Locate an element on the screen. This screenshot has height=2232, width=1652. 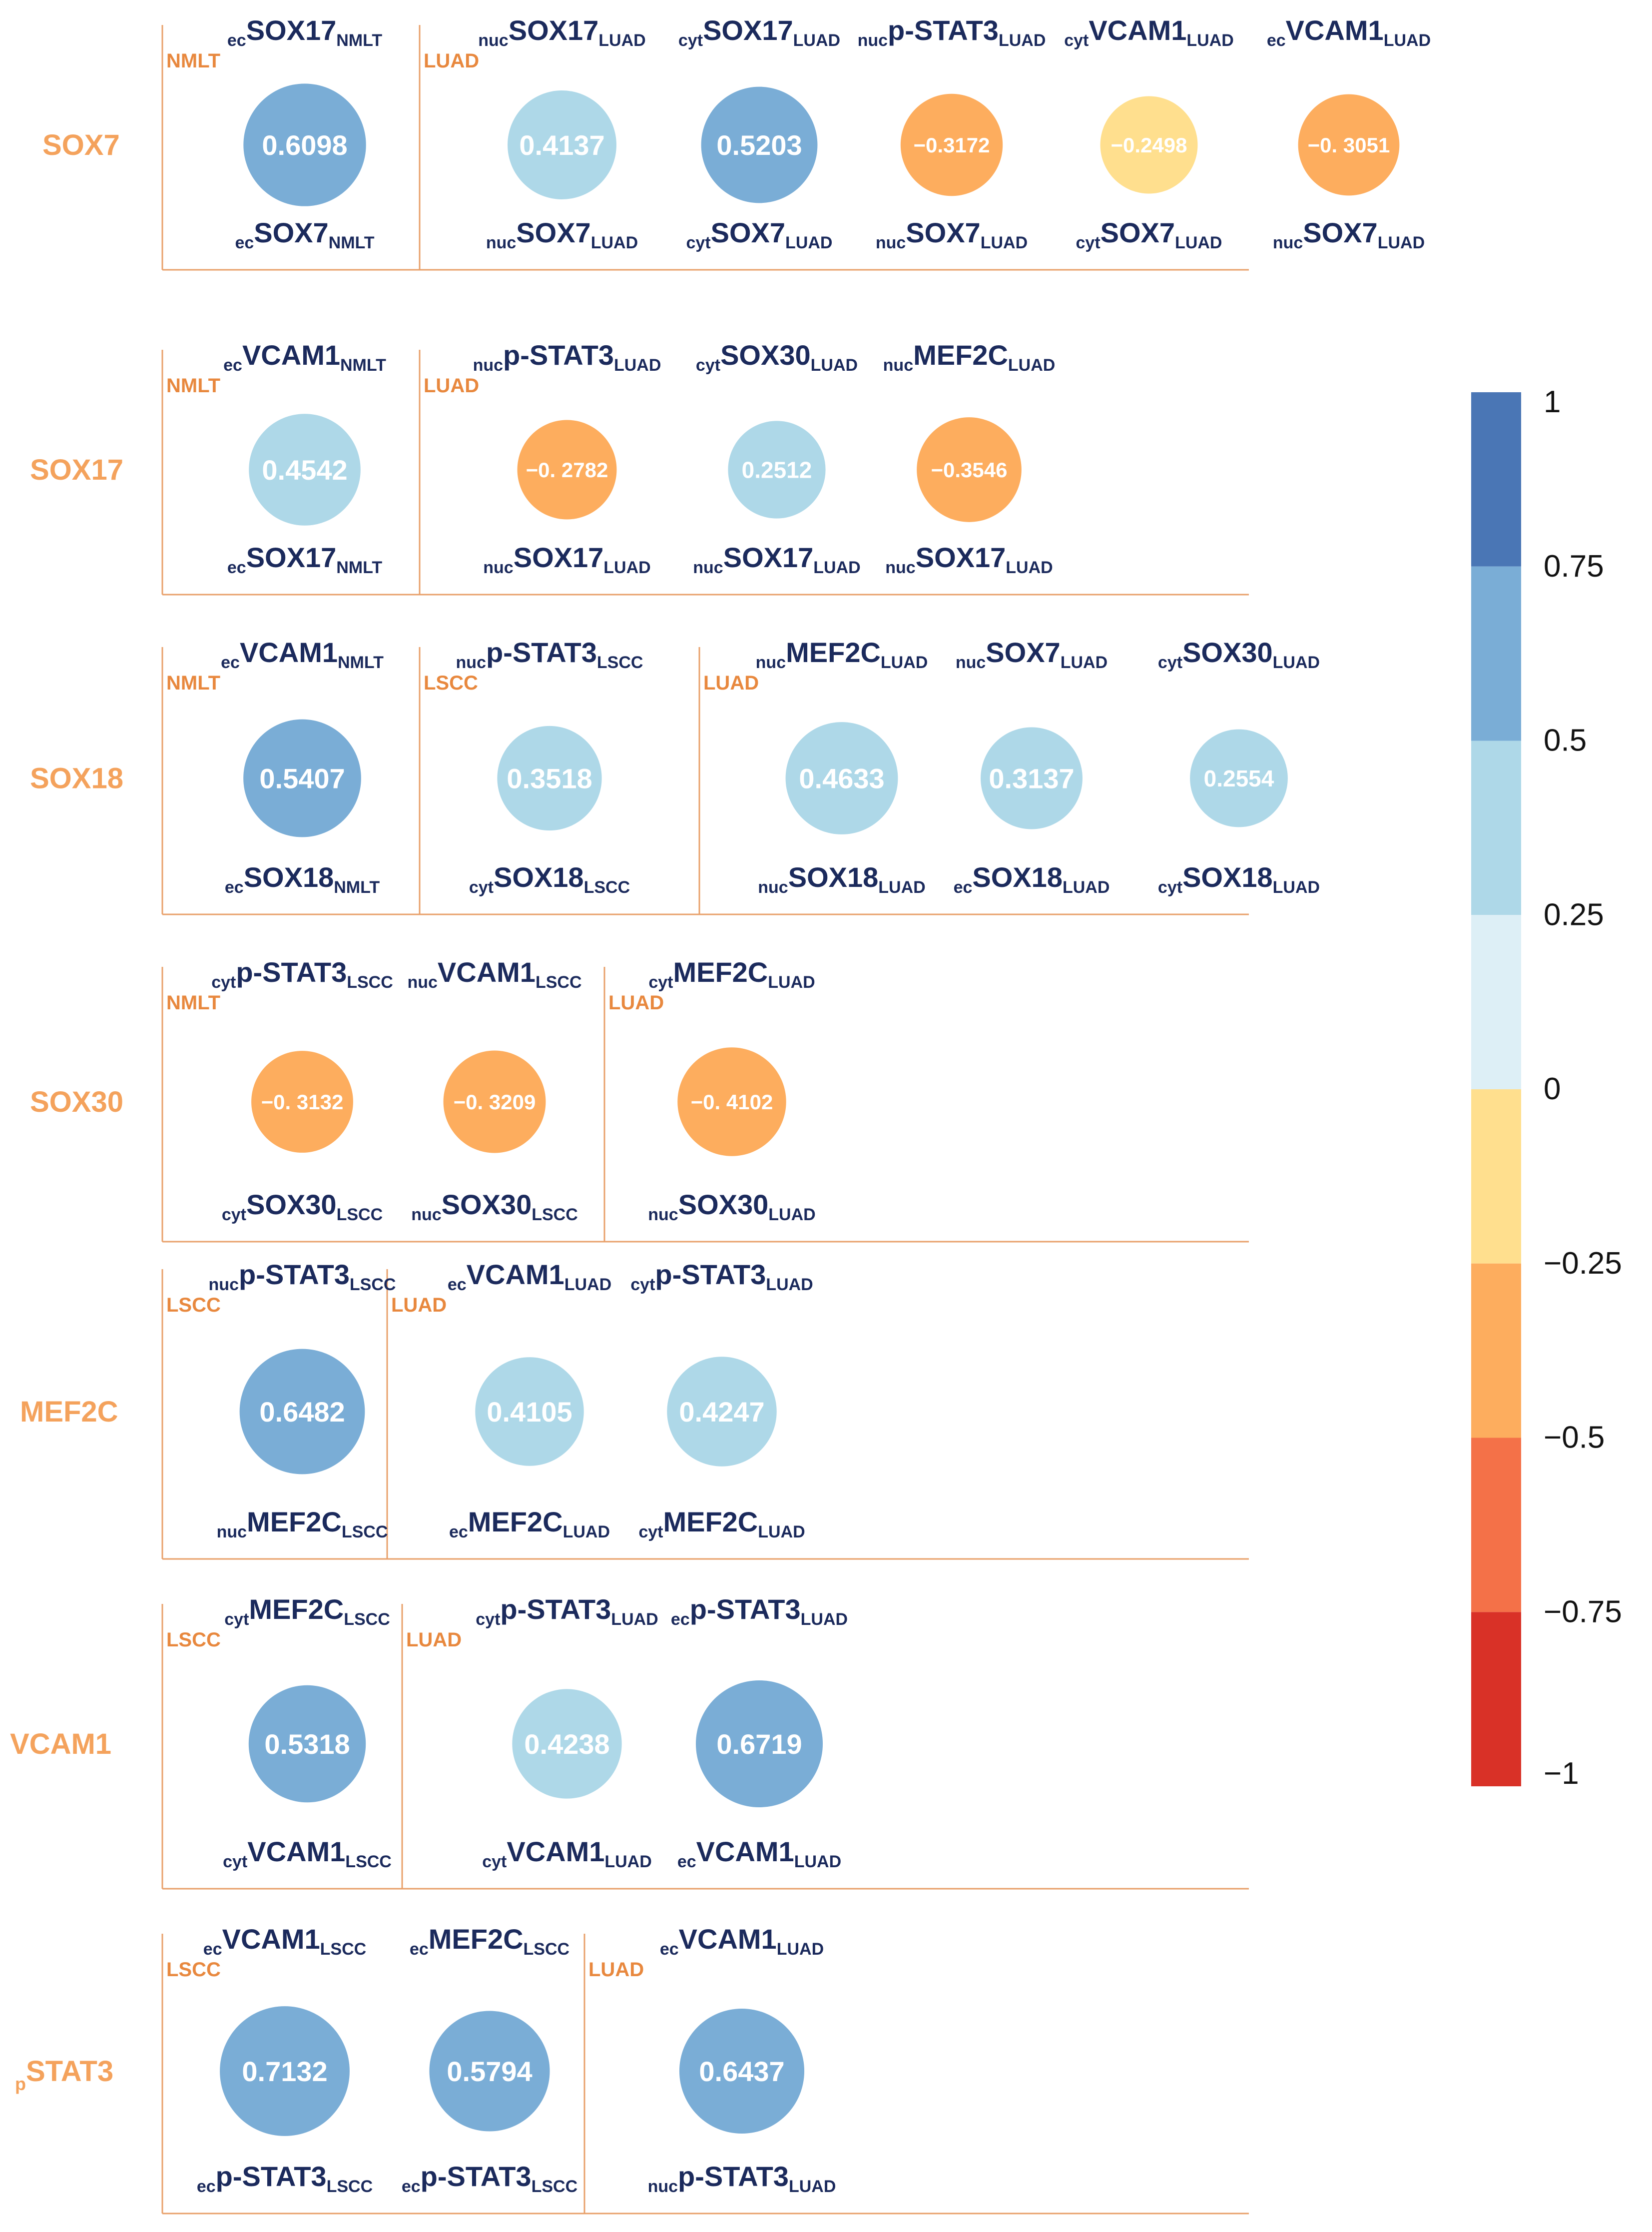
colorbar: 1 0.75 0.5 0.25 0 −0.25 −0.5 −0.75 −1 is located at coordinates (1546, 1088).